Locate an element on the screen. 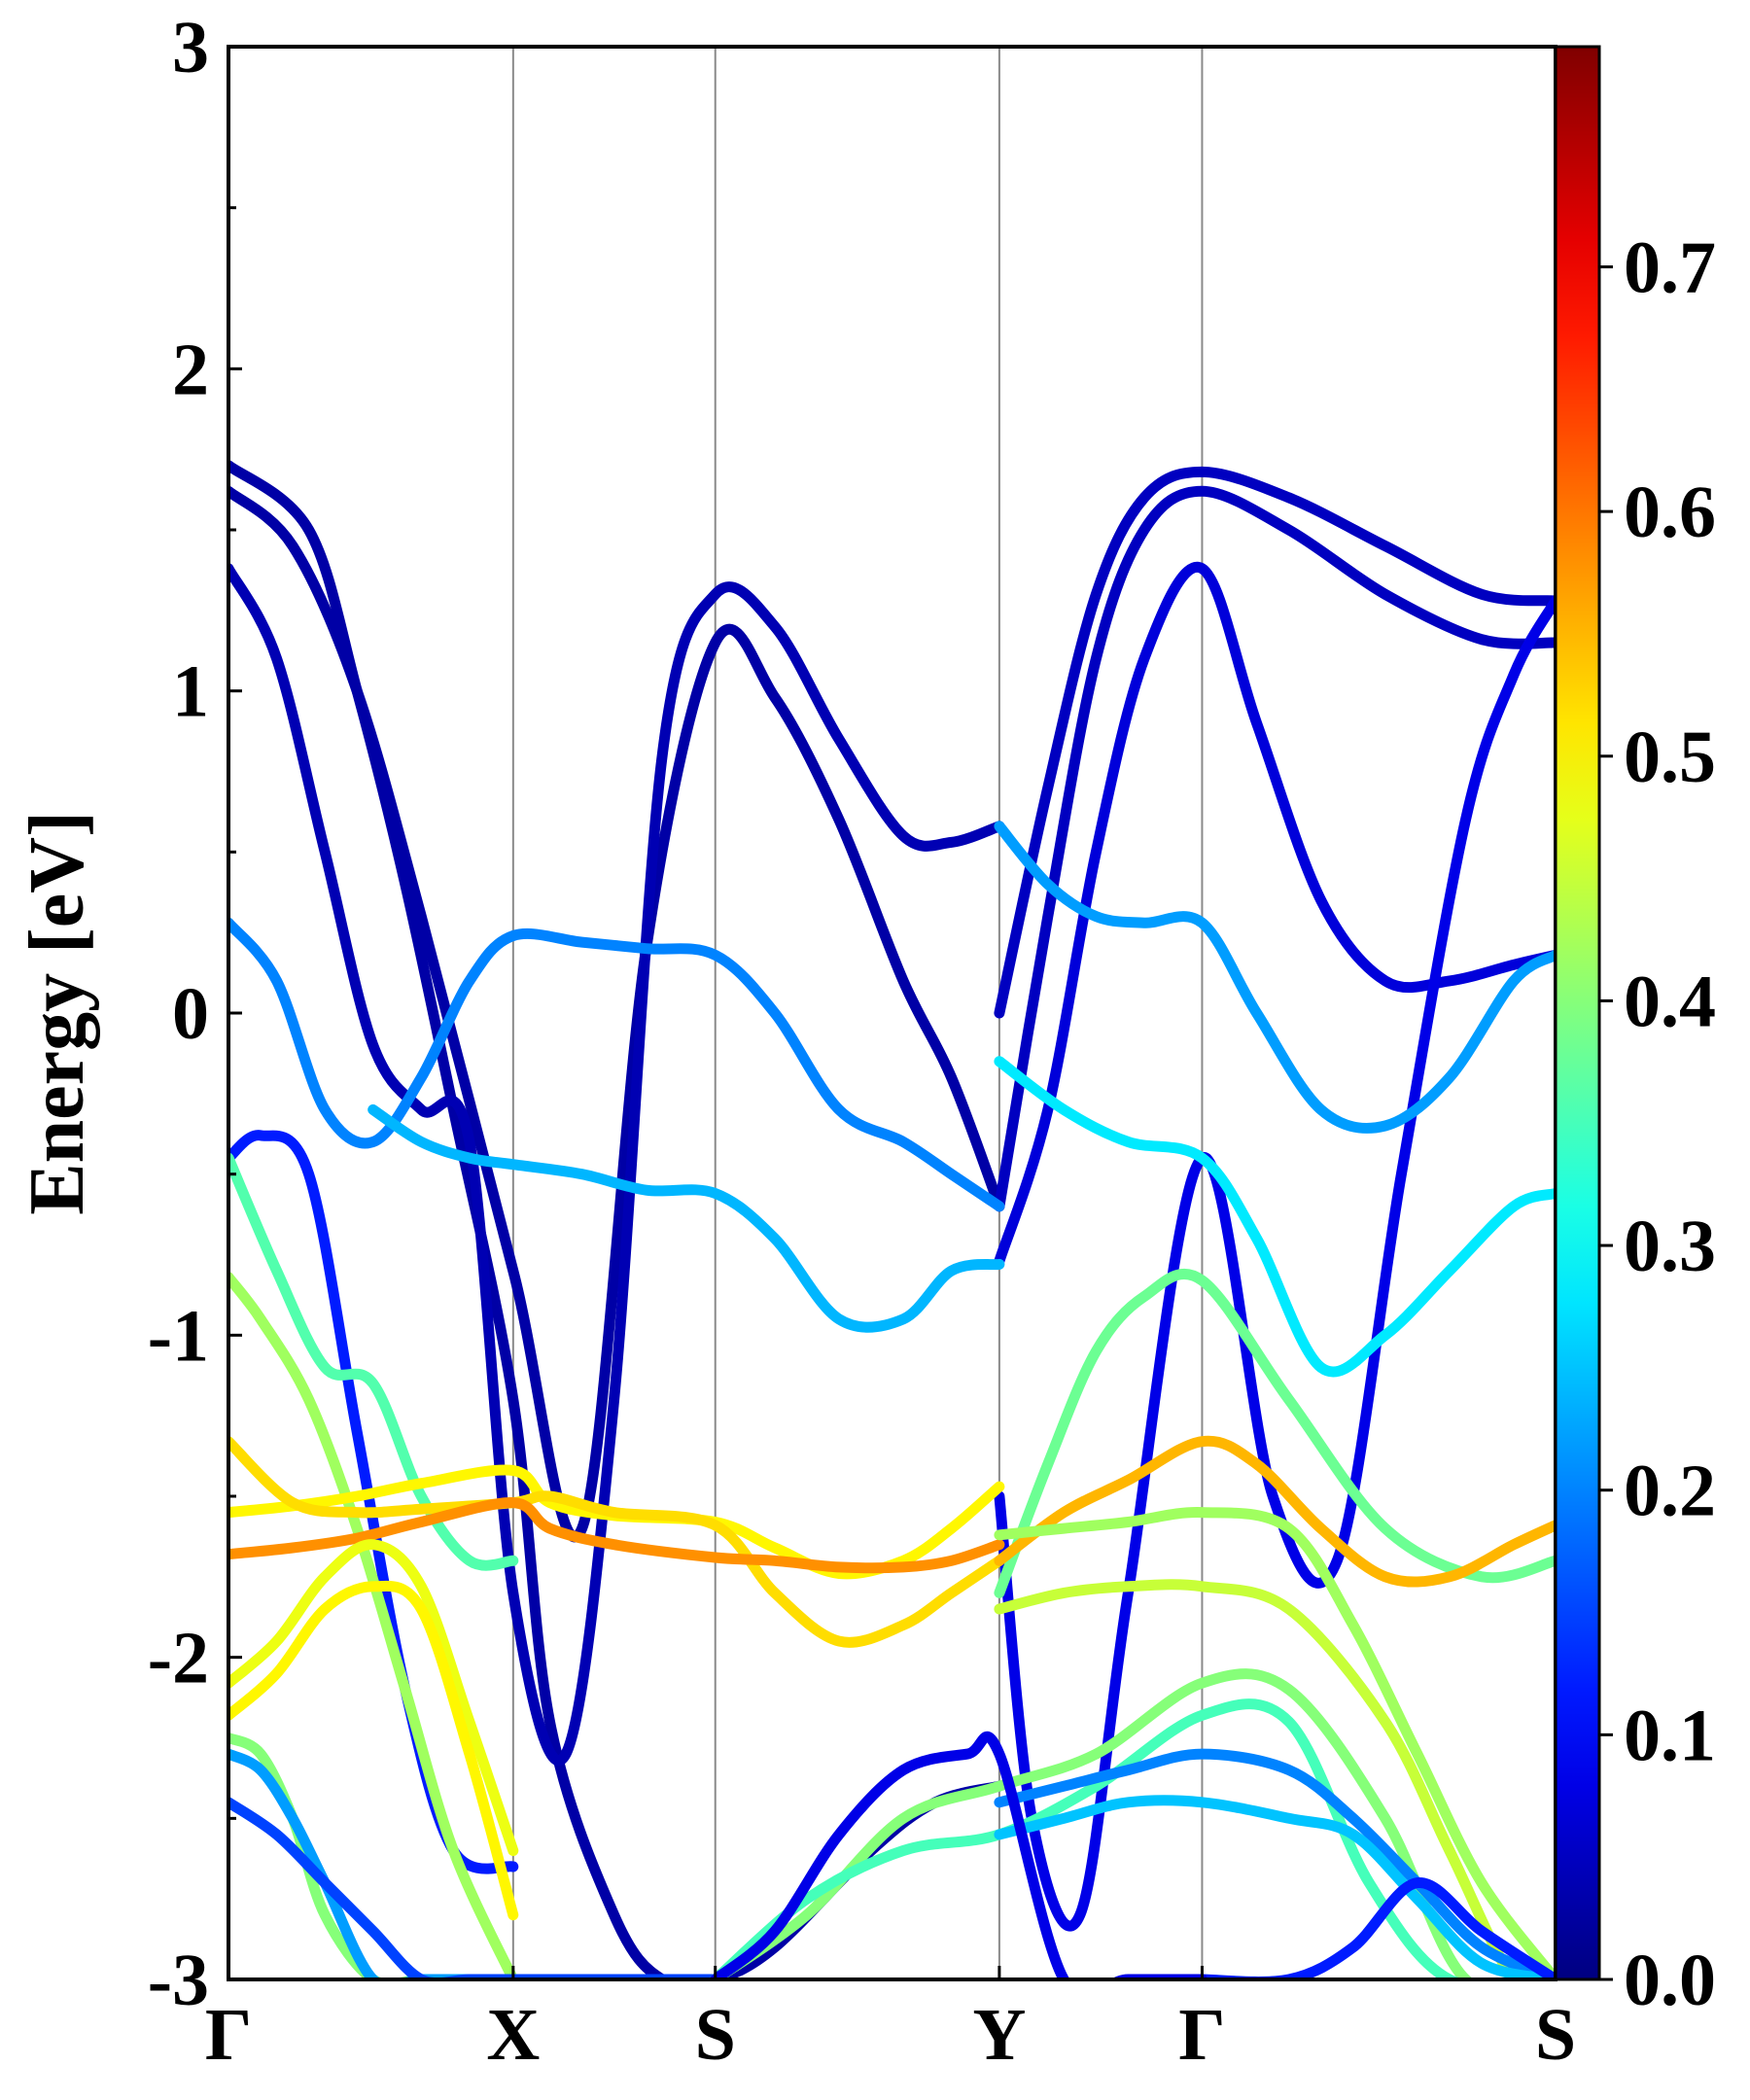 The width and height of the screenshot is (1750, 2100). colorbar-tick-label: 0.4 is located at coordinates (1670, 1001).